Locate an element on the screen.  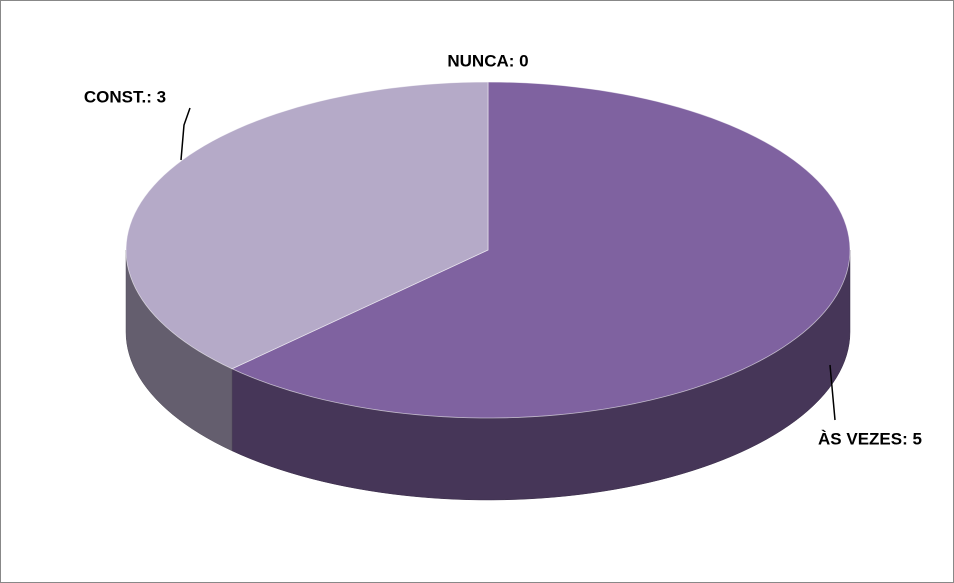
data-label: NUNCA: 0 is located at coordinates (487, 60).